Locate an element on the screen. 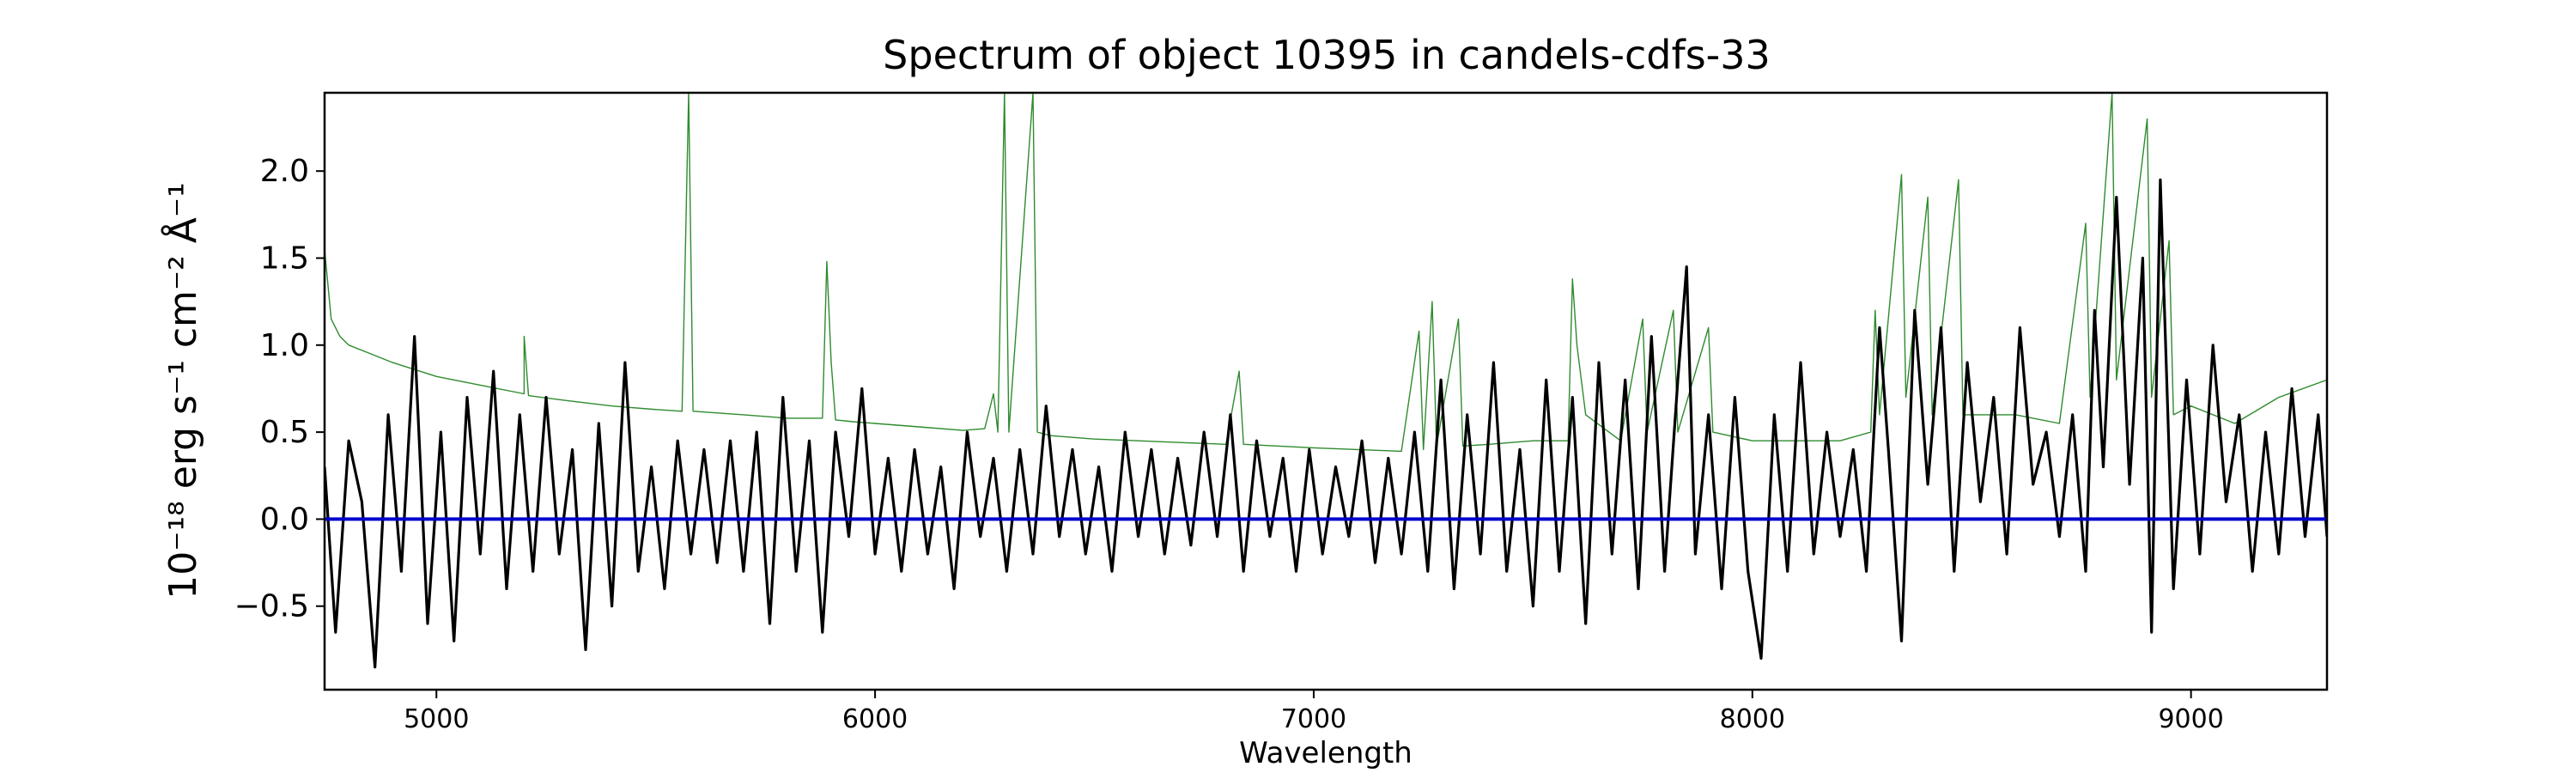 This screenshot has height=773, width=2576. y-tick-label: 0.0 is located at coordinates (284, 519).